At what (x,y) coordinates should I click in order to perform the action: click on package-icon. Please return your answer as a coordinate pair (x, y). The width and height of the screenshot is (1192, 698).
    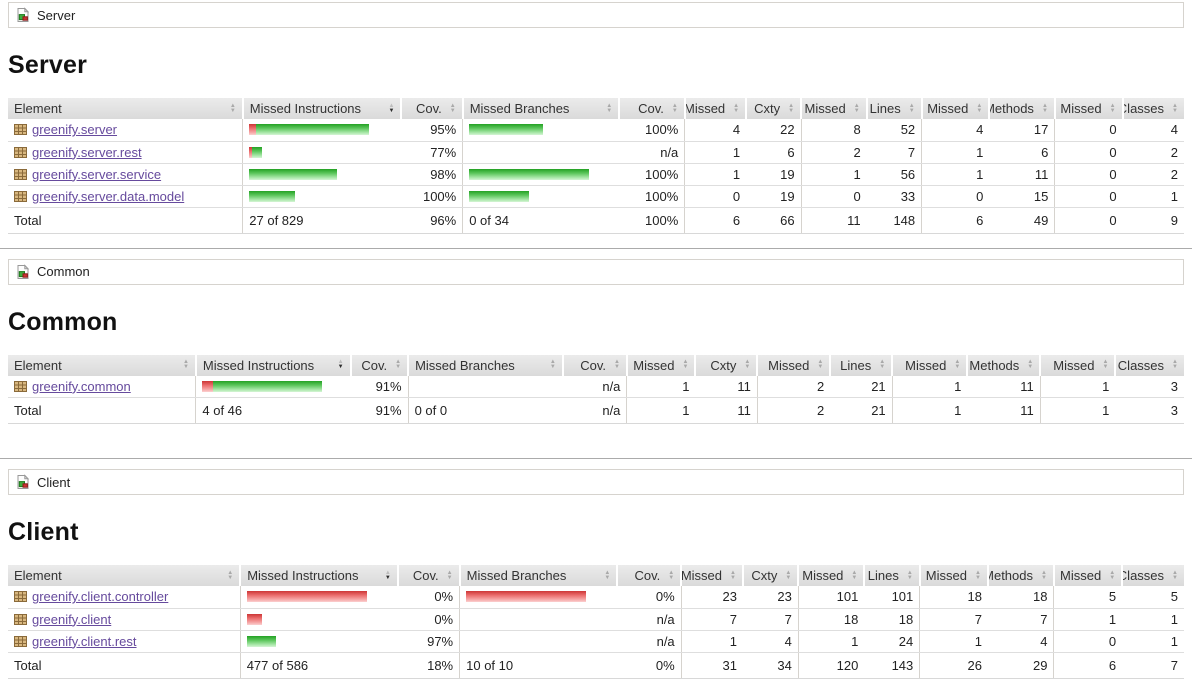
    Looking at the image, I should click on (20, 619).